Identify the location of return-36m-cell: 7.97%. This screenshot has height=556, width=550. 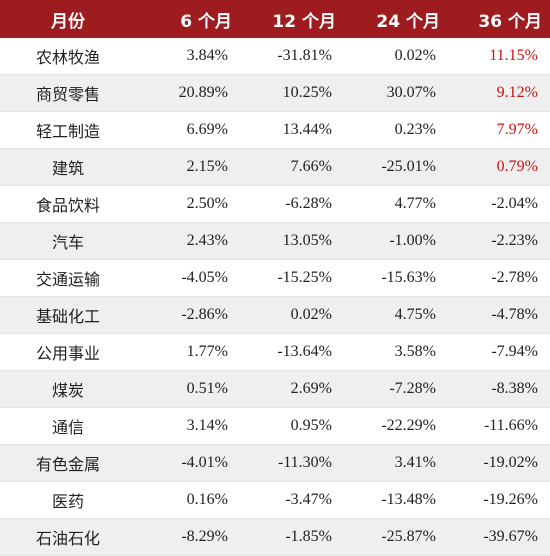
(499, 130).